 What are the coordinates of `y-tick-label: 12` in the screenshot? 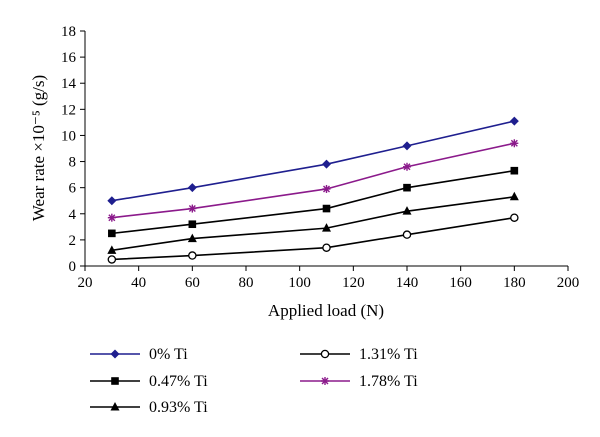 It's located at (68, 110).